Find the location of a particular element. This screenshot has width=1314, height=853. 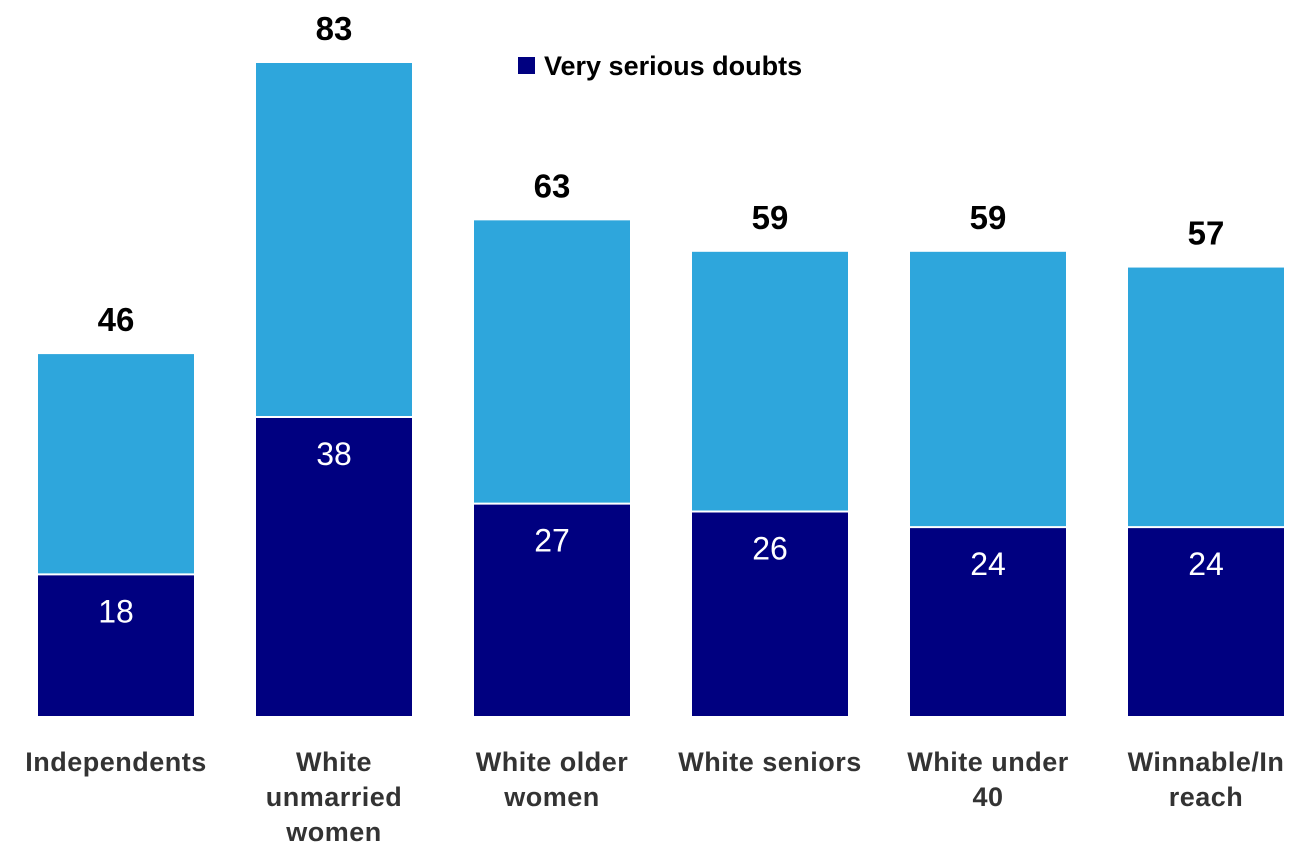

category-label-line: White older is located at coordinates (552, 762).